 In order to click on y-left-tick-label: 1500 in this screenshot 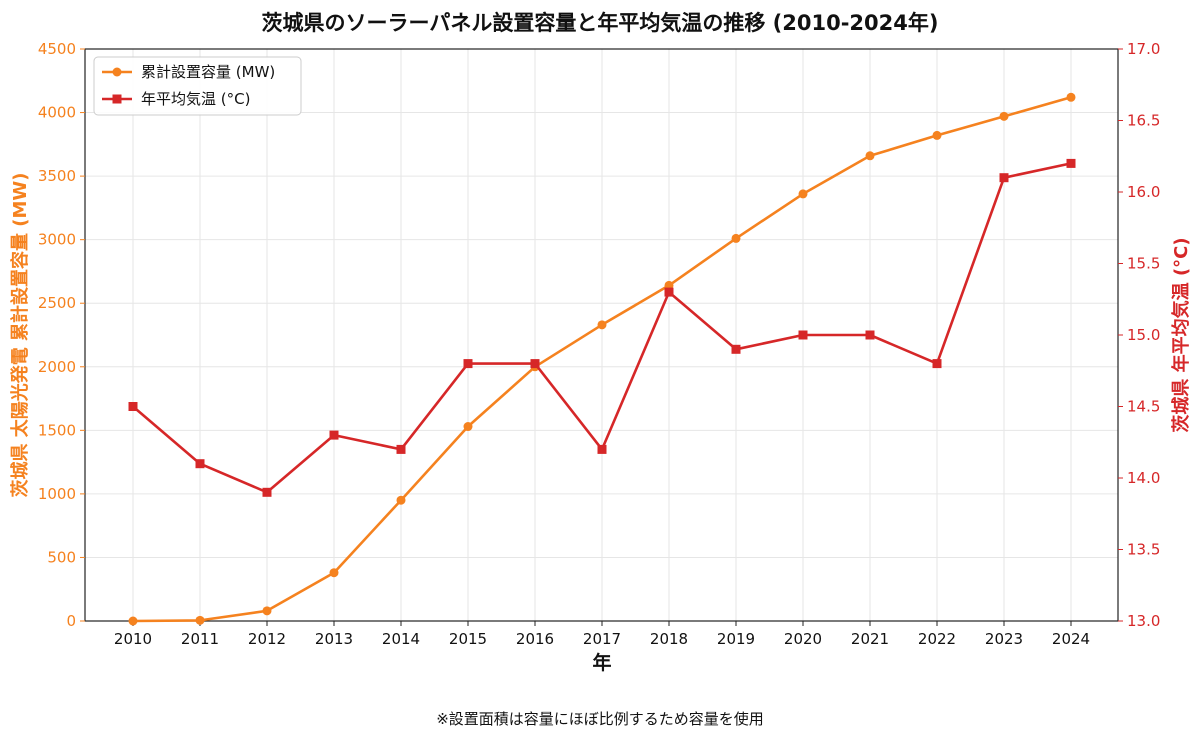, I will do `click(57, 430)`.